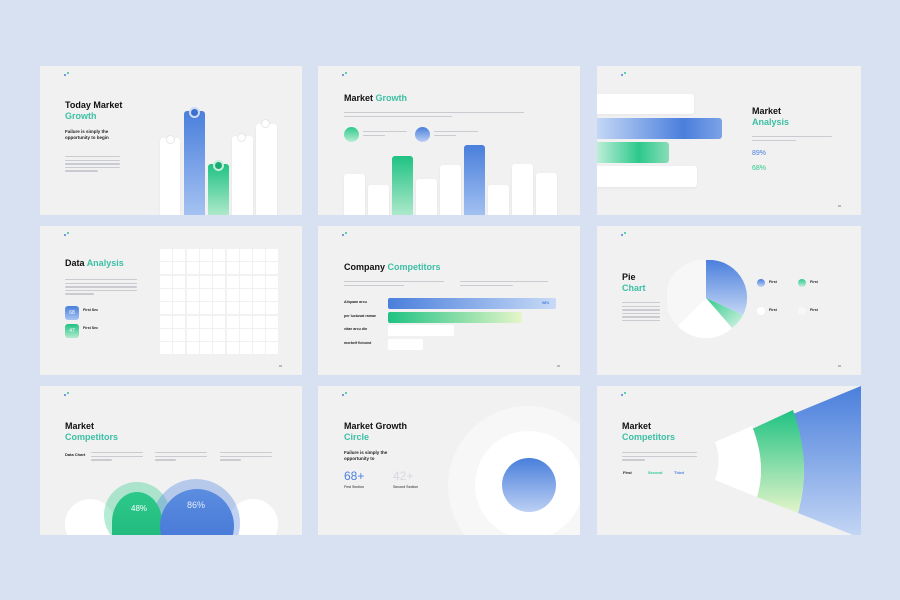  I want to click on competitor-label: Aliquam arcu, so click(355, 302).